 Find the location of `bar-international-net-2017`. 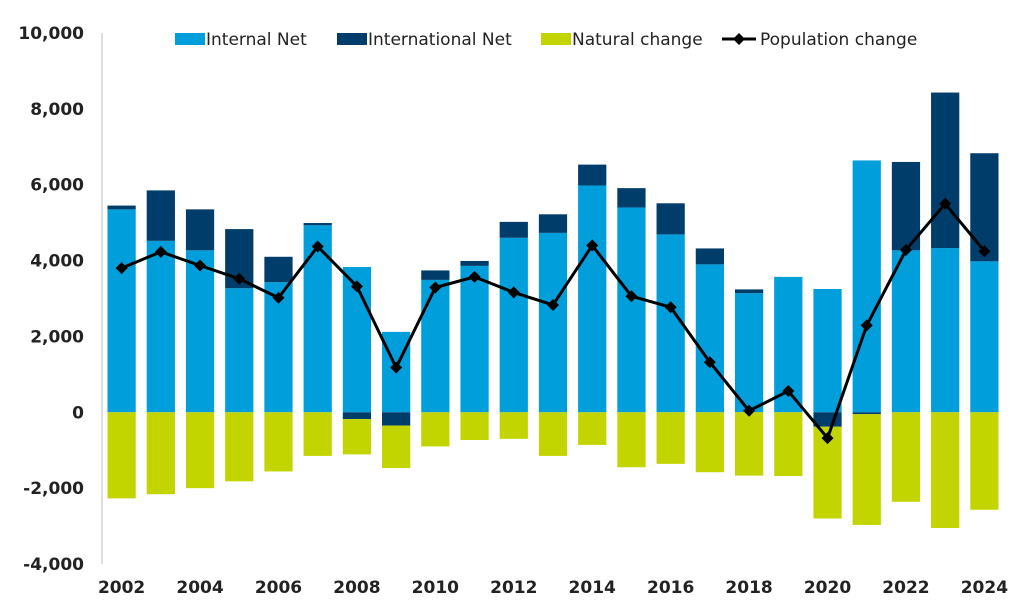

bar-international-net-2017 is located at coordinates (709, 256).